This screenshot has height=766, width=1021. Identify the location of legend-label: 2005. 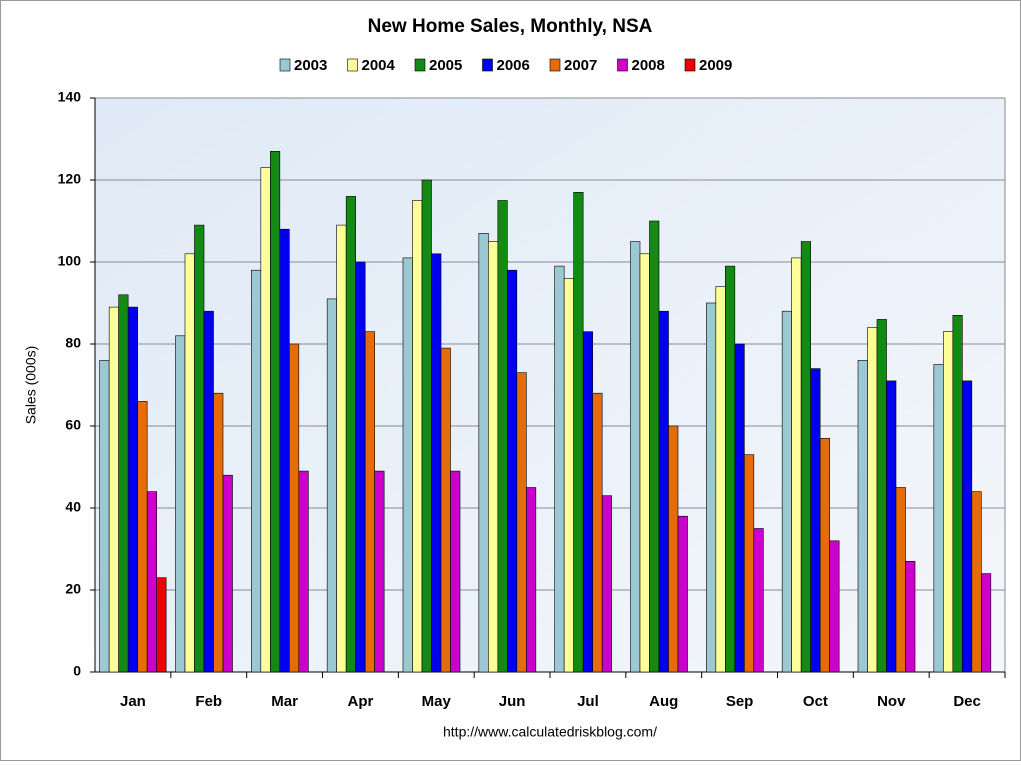
(445, 65).